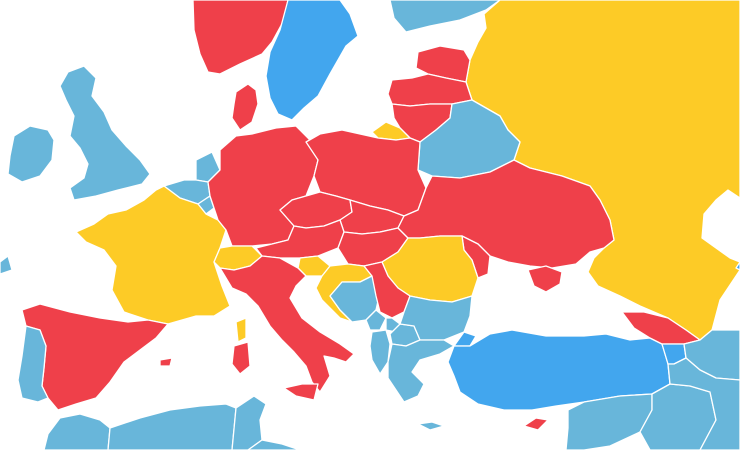  I want to click on region-united-kingdom, so click(105, 133).